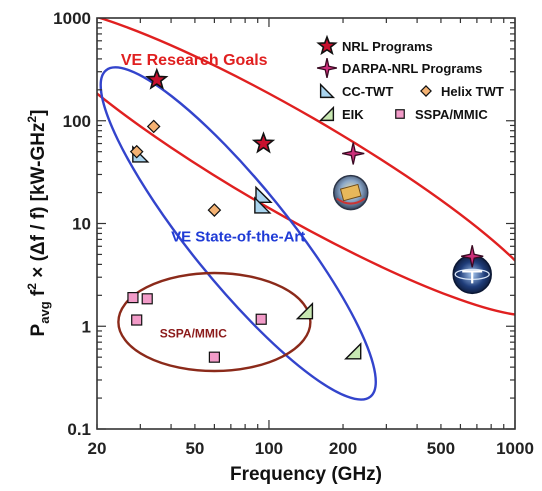  I want to click on legend-item: Helix TWT, so click(462, 91).